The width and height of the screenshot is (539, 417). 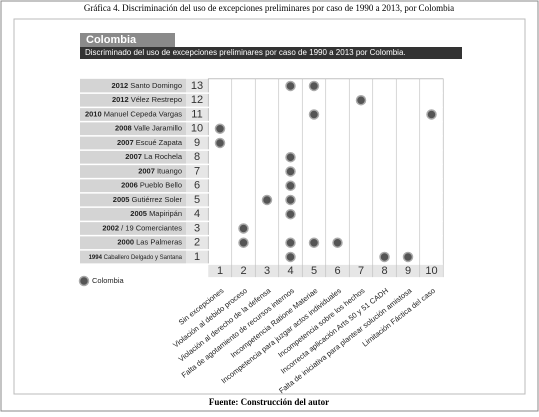 I want to click on x-tick-label: 5, so click(x=314, y=271).